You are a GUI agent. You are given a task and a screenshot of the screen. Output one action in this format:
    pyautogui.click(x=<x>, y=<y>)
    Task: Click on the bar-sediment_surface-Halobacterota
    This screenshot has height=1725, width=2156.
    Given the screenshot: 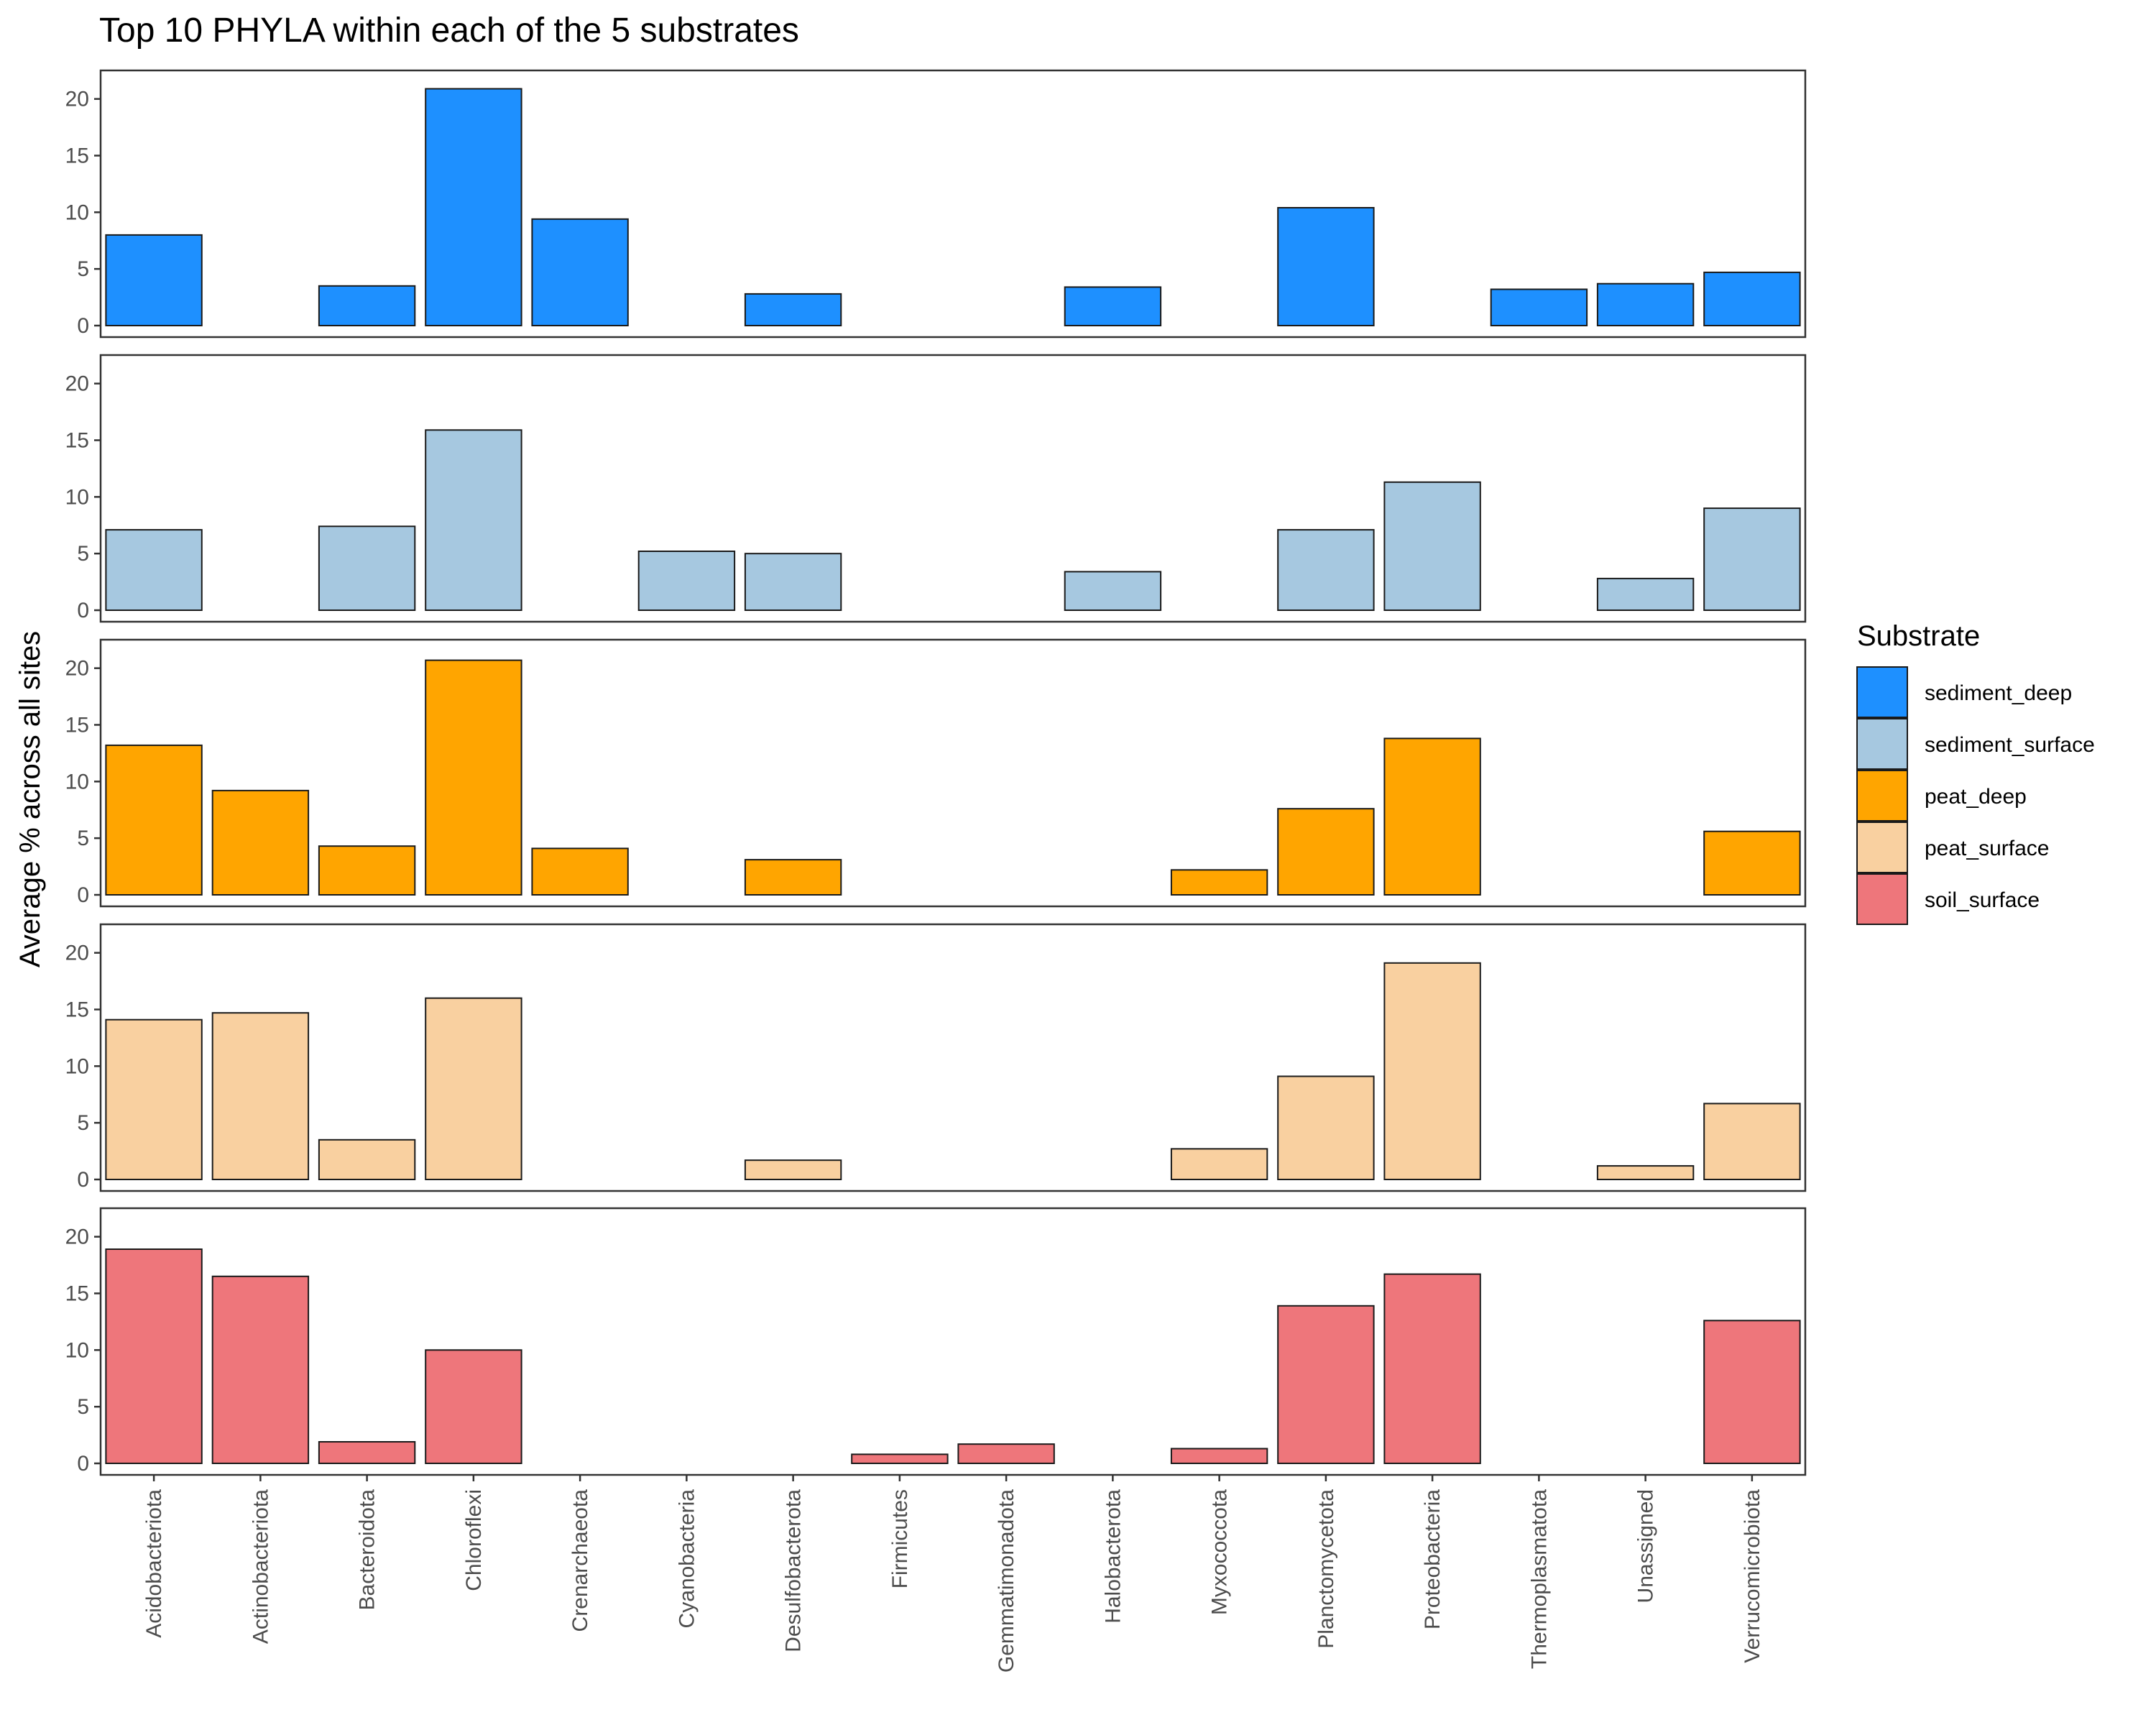 What is the action you would take?
    pyautogui.click(x=1113, y=591)
    